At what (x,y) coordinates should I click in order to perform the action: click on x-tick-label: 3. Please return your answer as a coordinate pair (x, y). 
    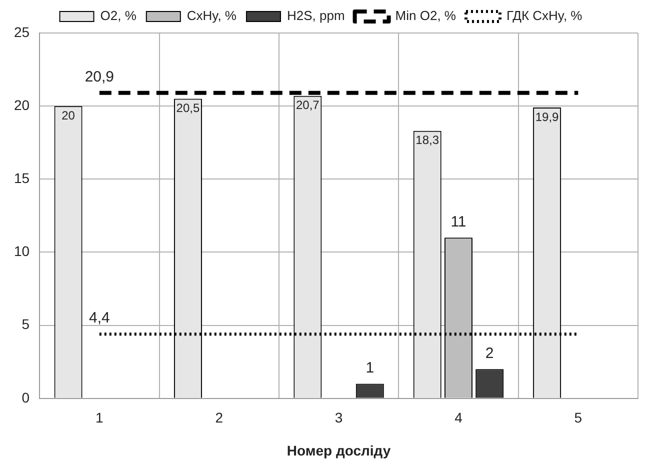
    Looking at the image, I should click on (338, 418).